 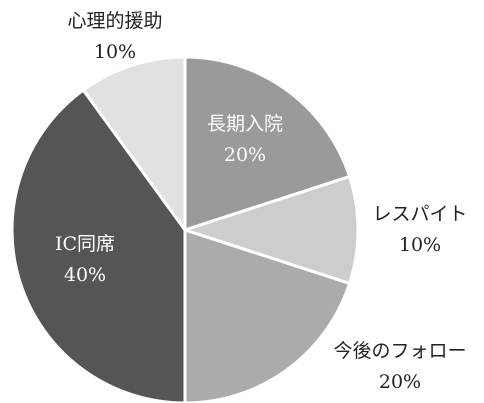 I want to click on slice-label: レスパイト, so click(x=419, y=214).